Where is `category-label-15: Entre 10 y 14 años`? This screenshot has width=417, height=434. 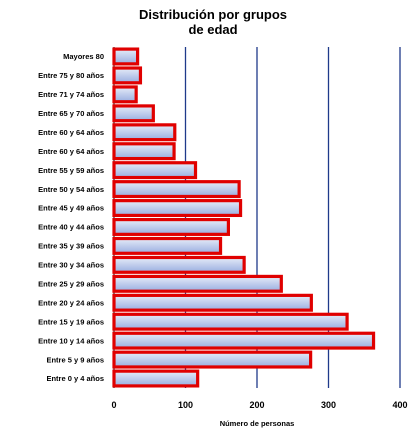
category-label-15: Entre 10 y 14 años is located at coordinates (71, 340).